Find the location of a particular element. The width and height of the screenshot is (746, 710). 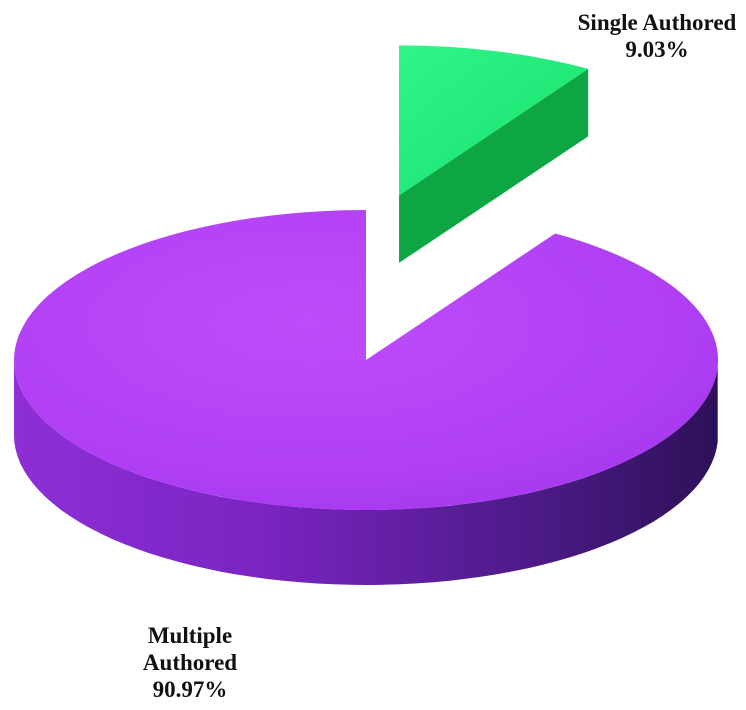

slice-category-label: Authored is located at coordinates (190, 662).